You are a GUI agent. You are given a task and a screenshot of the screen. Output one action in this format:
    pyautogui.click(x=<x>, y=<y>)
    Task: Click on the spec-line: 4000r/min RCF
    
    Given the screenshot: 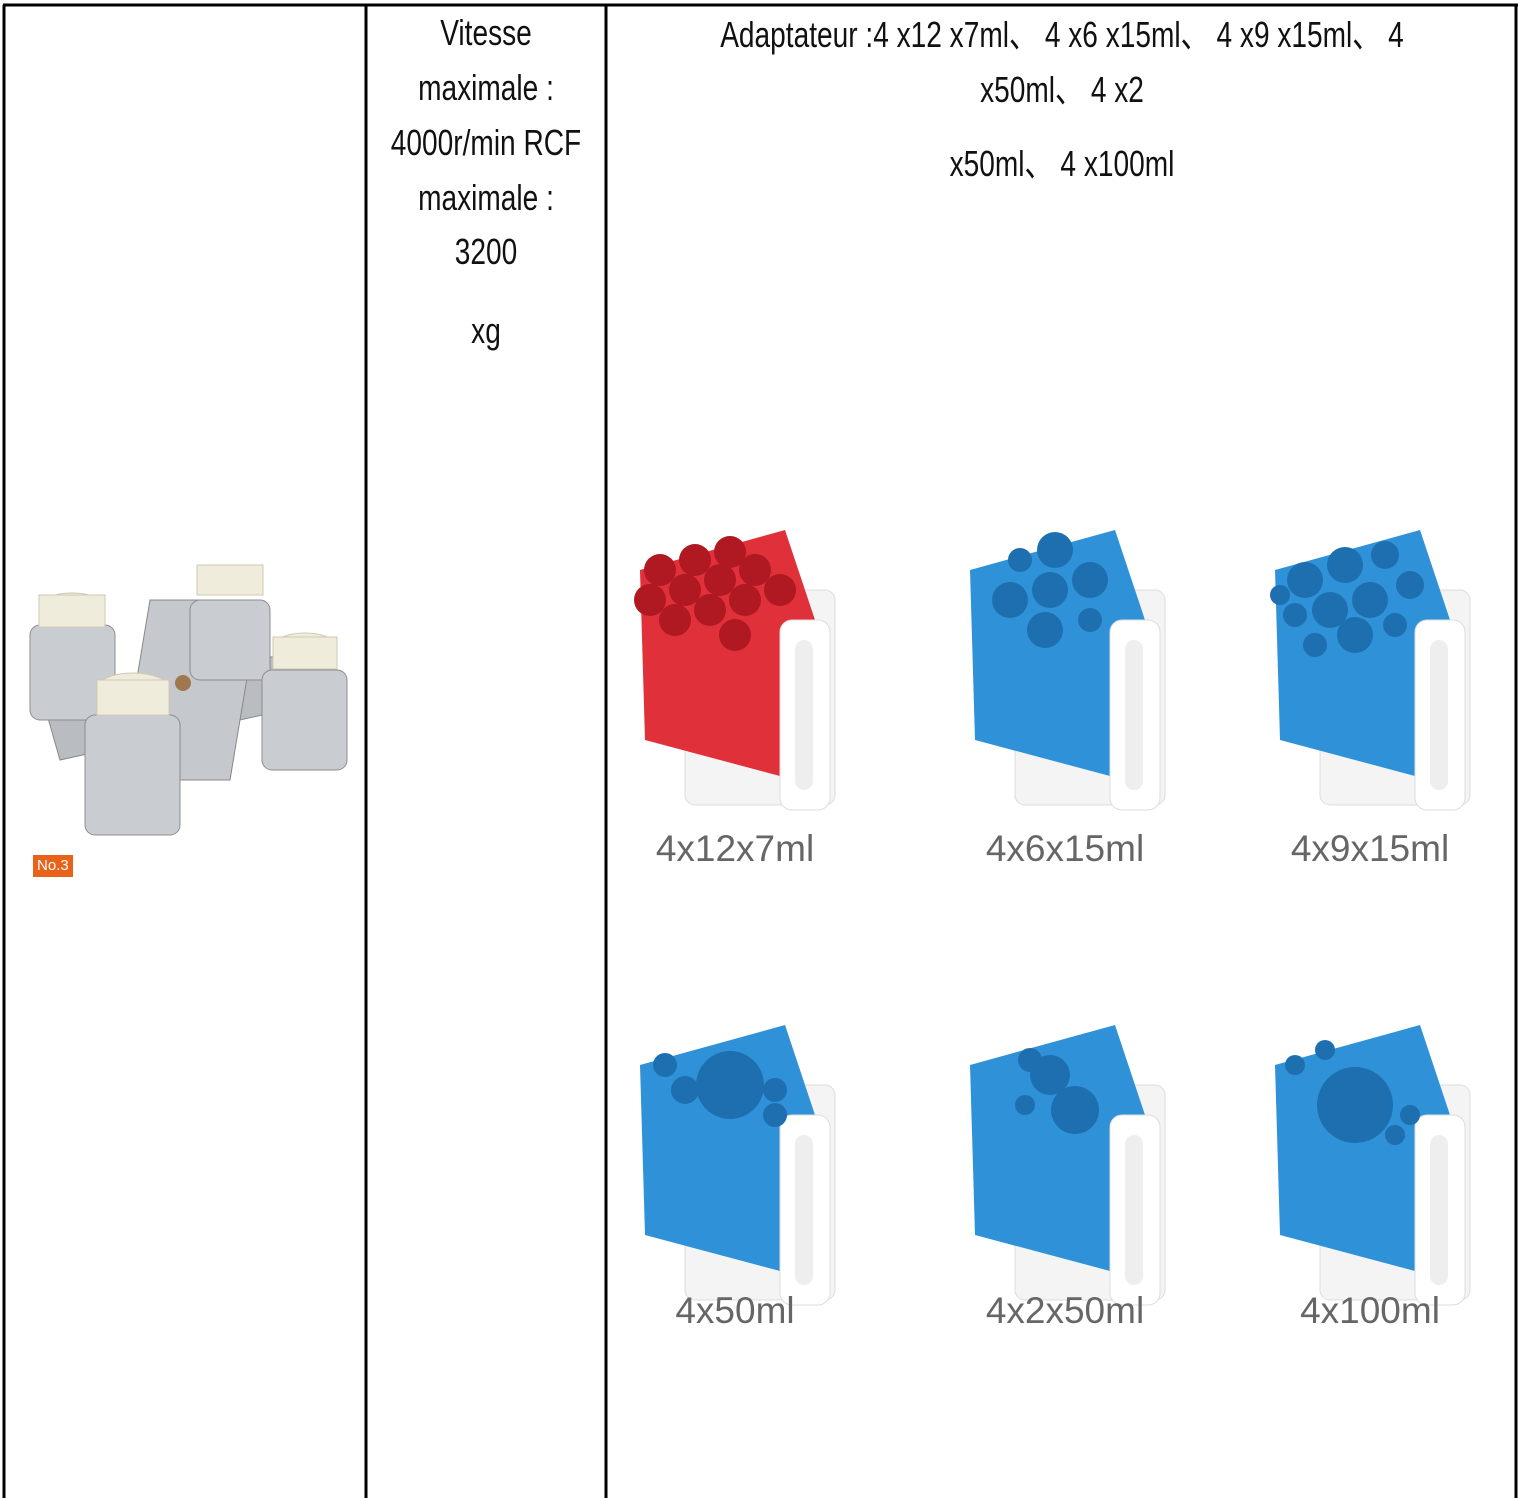 What is the action you would take?
    pyautogui.click(x=486, y=142)
    